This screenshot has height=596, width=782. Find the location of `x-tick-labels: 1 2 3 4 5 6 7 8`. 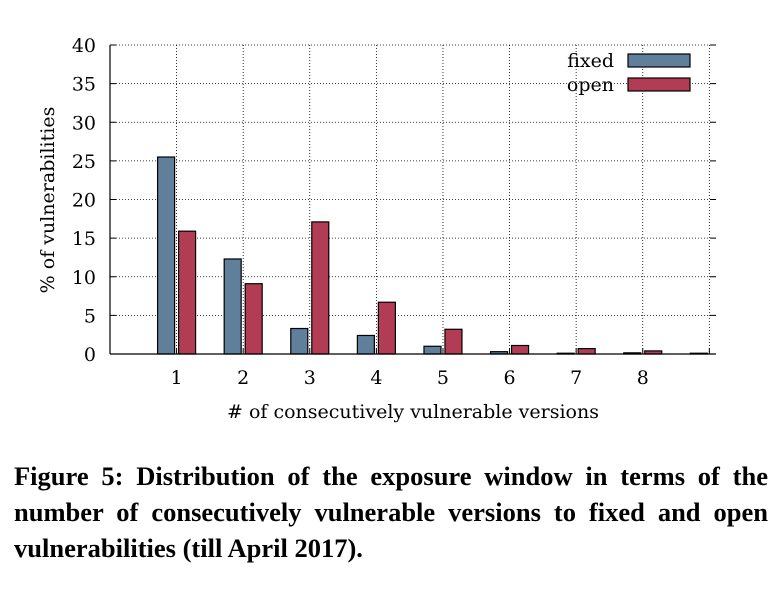

x-tick-labels: 1 2 3 4 5 6 7 8 is located at coordinates (410, 378).